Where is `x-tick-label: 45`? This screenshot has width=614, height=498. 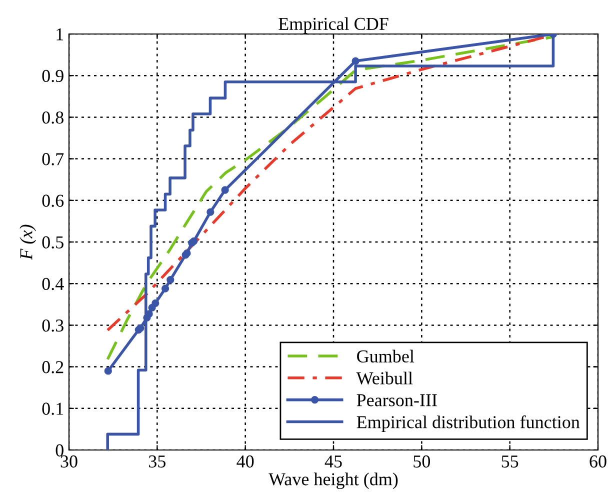
x-tick-label: 45 is located at coordinates (333, 462).